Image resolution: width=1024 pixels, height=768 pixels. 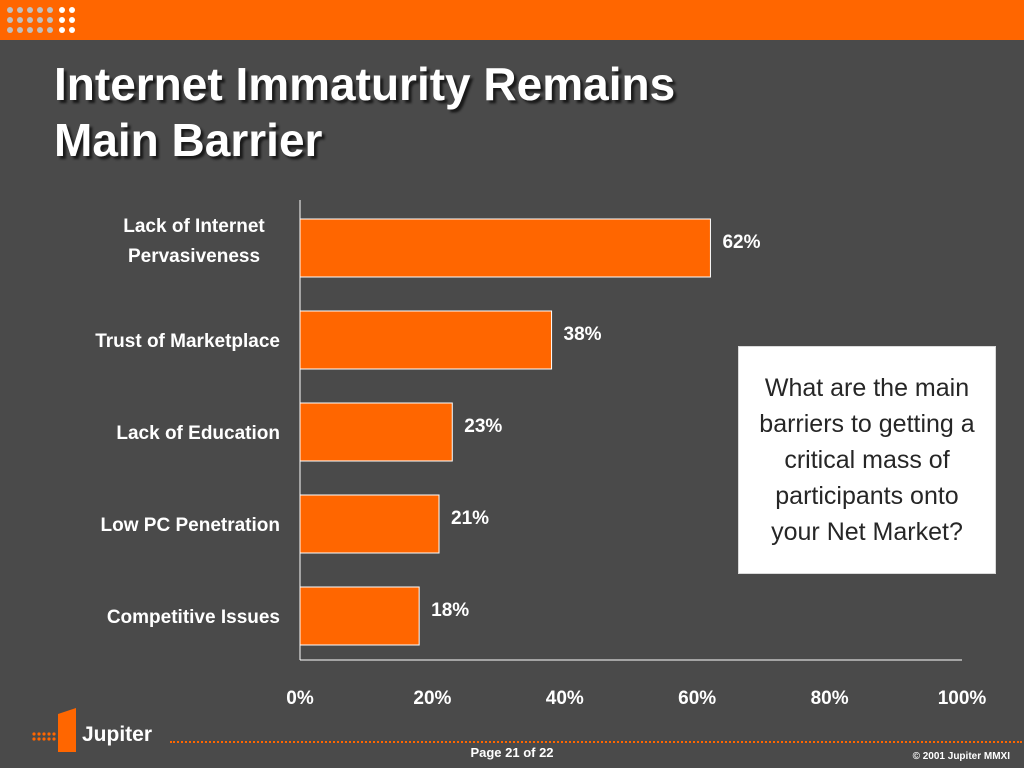 What do you see at coordinates (193, 617) in the screenshot?
I see `category-label-4: Competitive Issues` at bounding box center [193, 617].